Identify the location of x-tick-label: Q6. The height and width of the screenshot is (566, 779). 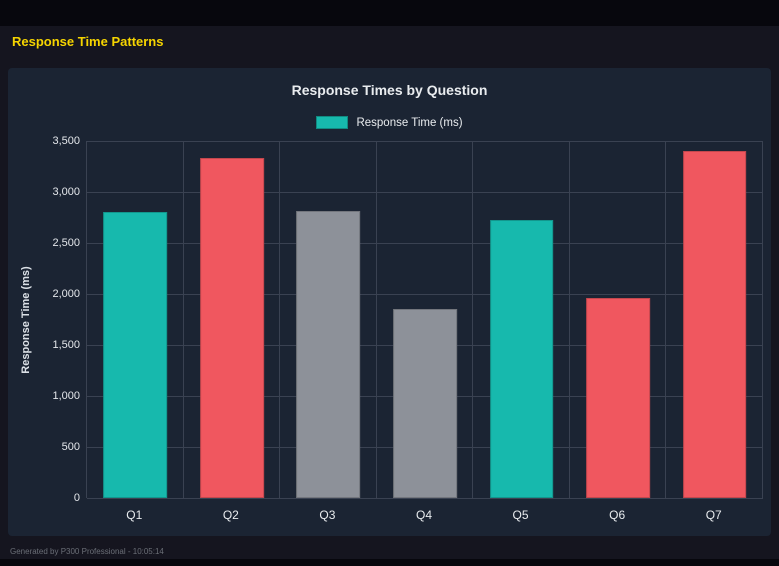
(617, 515).